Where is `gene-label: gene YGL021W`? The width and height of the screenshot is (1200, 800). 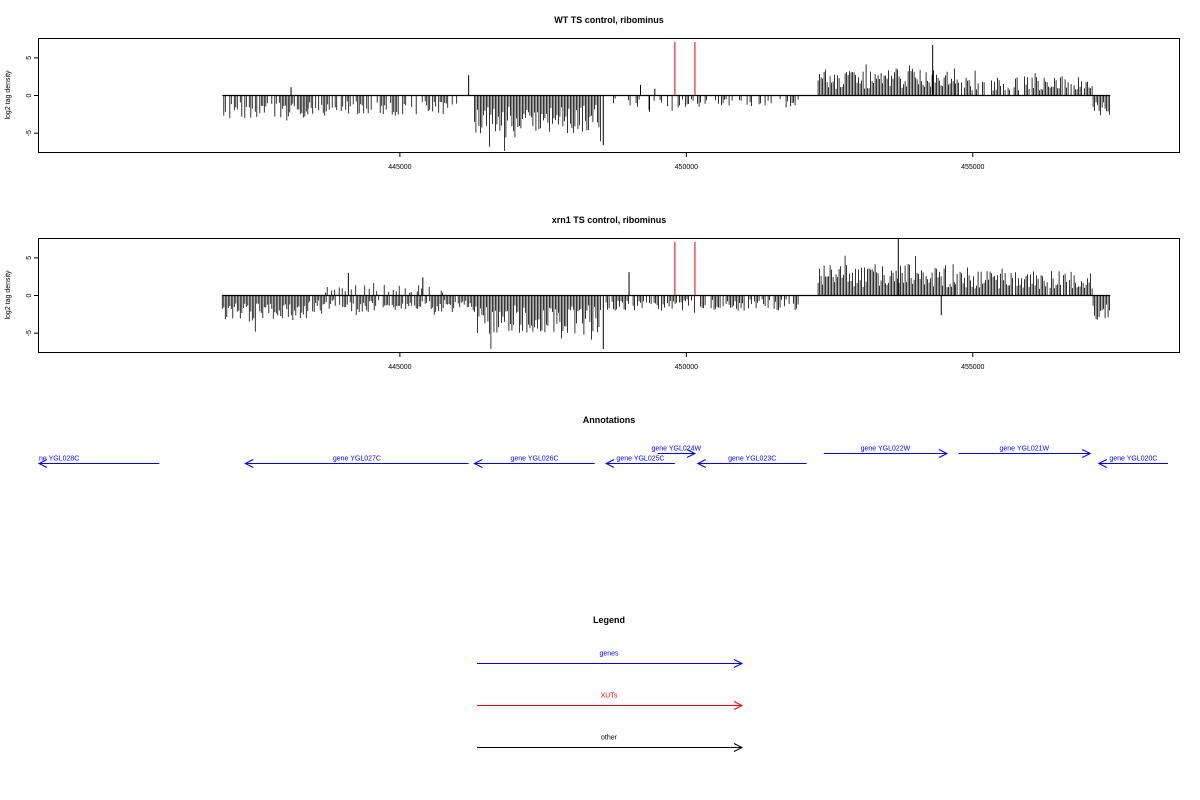 gene-label: gene YGL021W is located at coordinates (1024, 449).